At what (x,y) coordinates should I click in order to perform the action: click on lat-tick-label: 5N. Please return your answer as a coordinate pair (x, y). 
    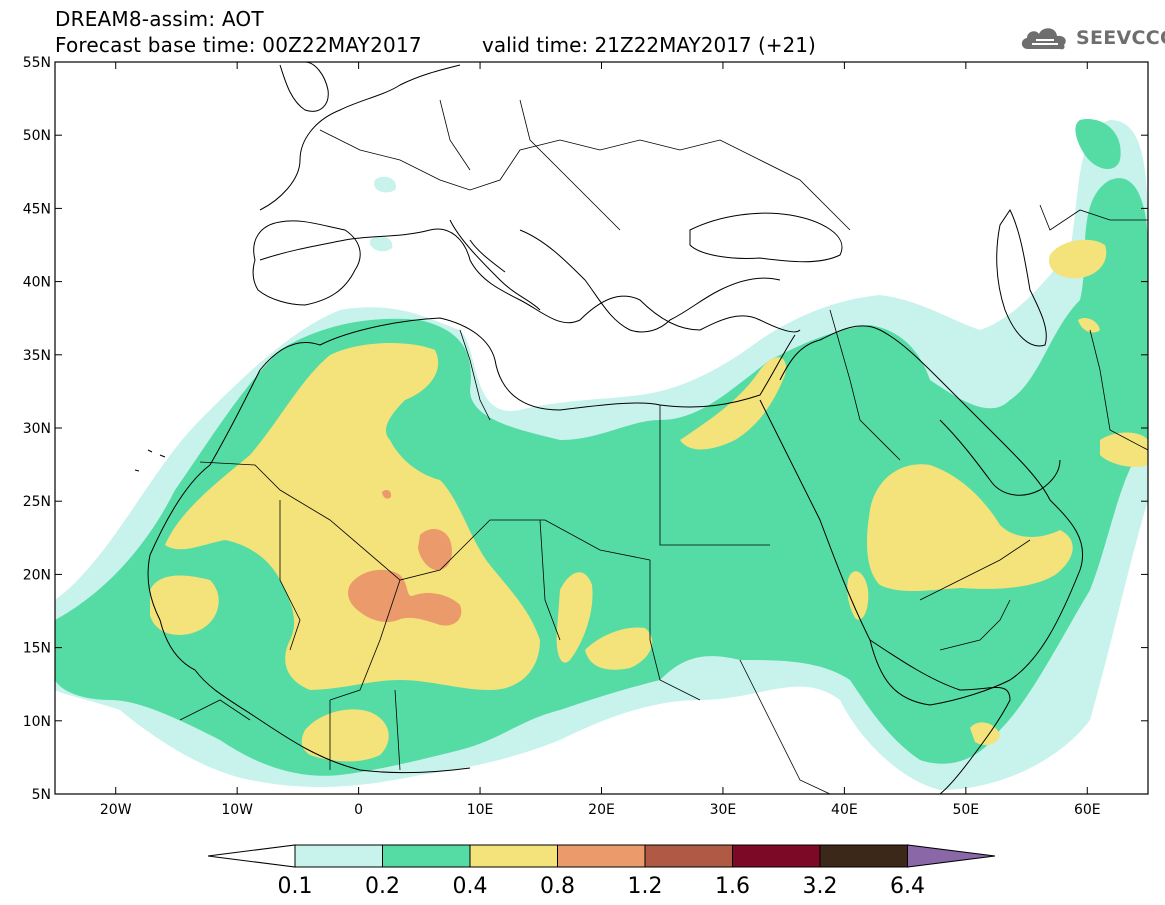
    Looking at the image, I should click on (41, 795).